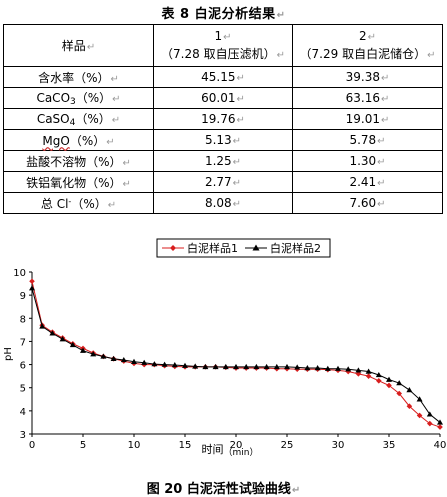 The width and height of the screenshot is (447, 497). Describe the element at coordinates (367, 161) in the screenshot. I see `cell-value: 1.30↵` at that location.